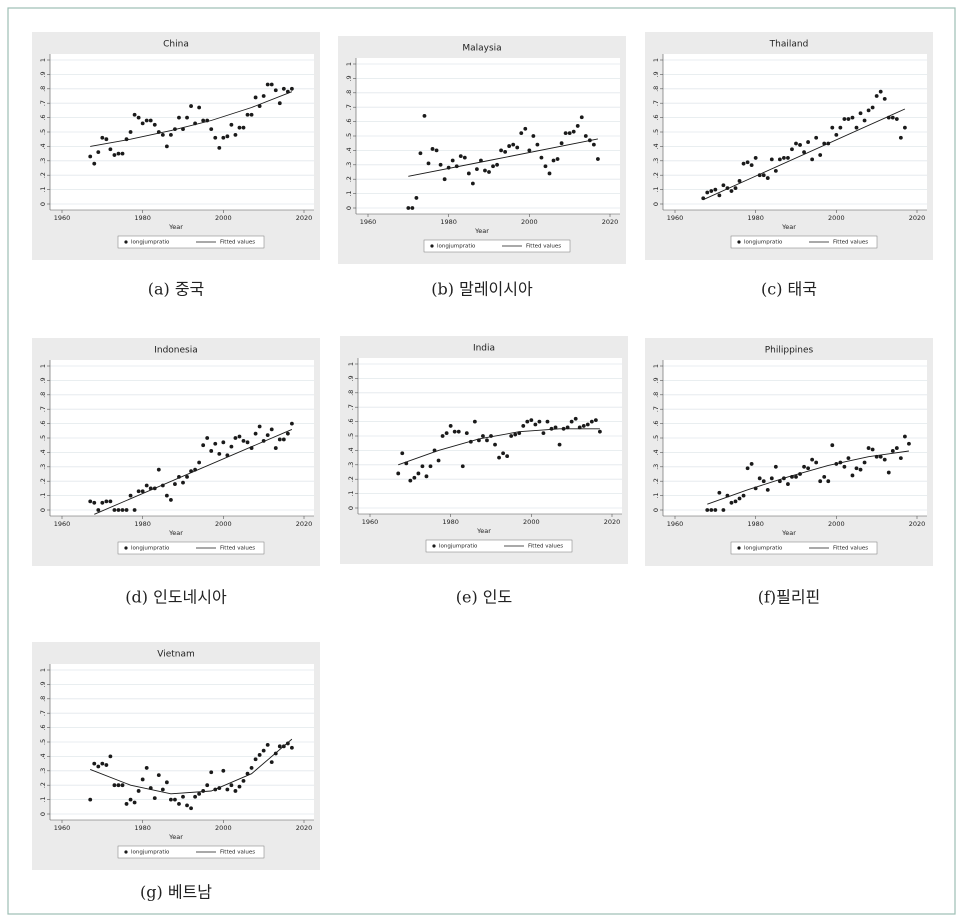  I want to click on x-tick-label: 2020, so click(304, 218).